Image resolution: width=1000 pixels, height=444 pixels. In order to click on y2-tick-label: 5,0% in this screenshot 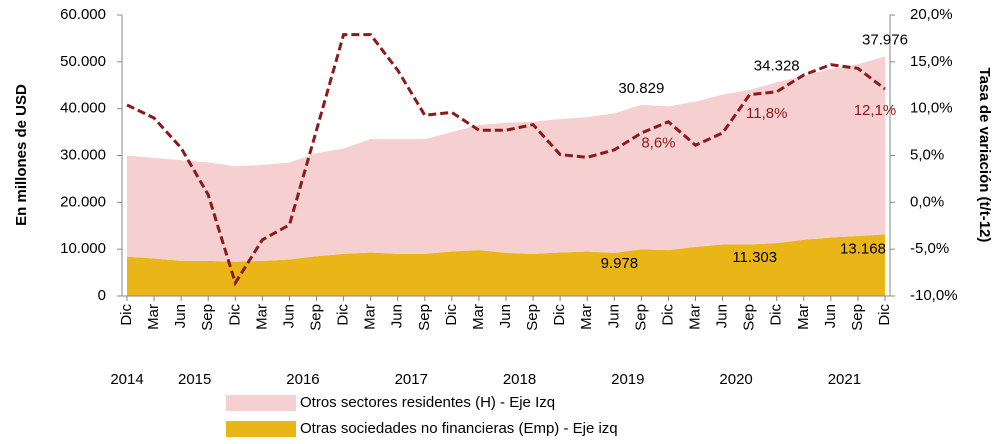, I will do `click(927, 154)`.